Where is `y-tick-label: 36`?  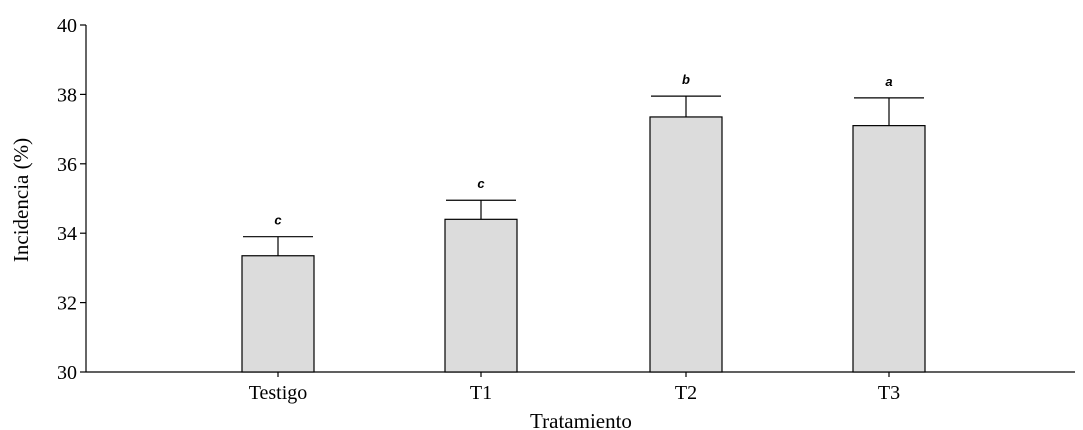 y-tick-label: 36 is located at coordinates (67, 165).